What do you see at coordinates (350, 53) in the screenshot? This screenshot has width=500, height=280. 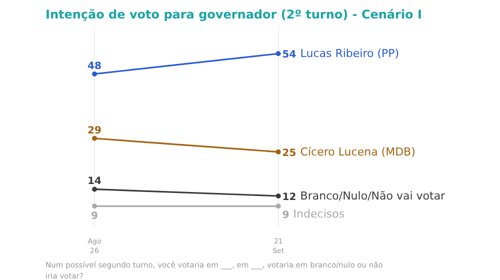 I see `series-label: Lucas Ribeiro (PP)` at bounding box center [350, 53].